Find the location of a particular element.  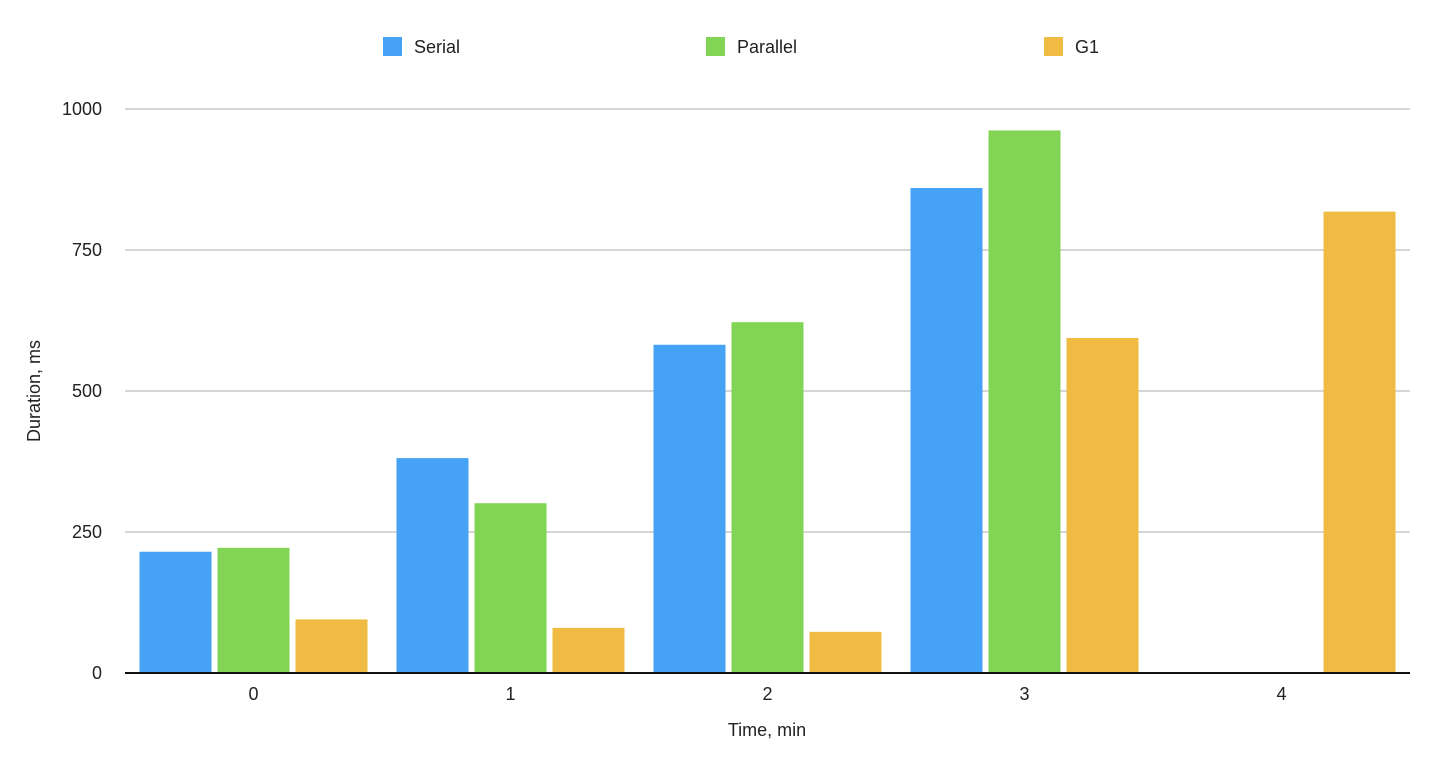

legend: Serial Parallel G1 is located at coordinates (741, 47).